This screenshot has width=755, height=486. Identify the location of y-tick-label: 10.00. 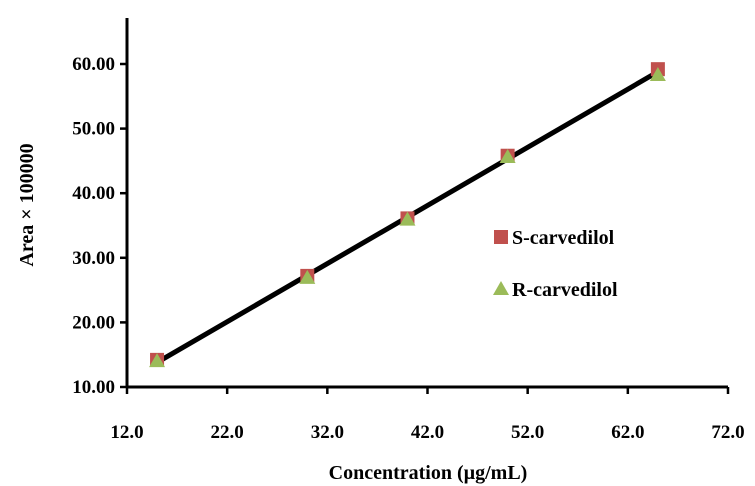
(93, 387).